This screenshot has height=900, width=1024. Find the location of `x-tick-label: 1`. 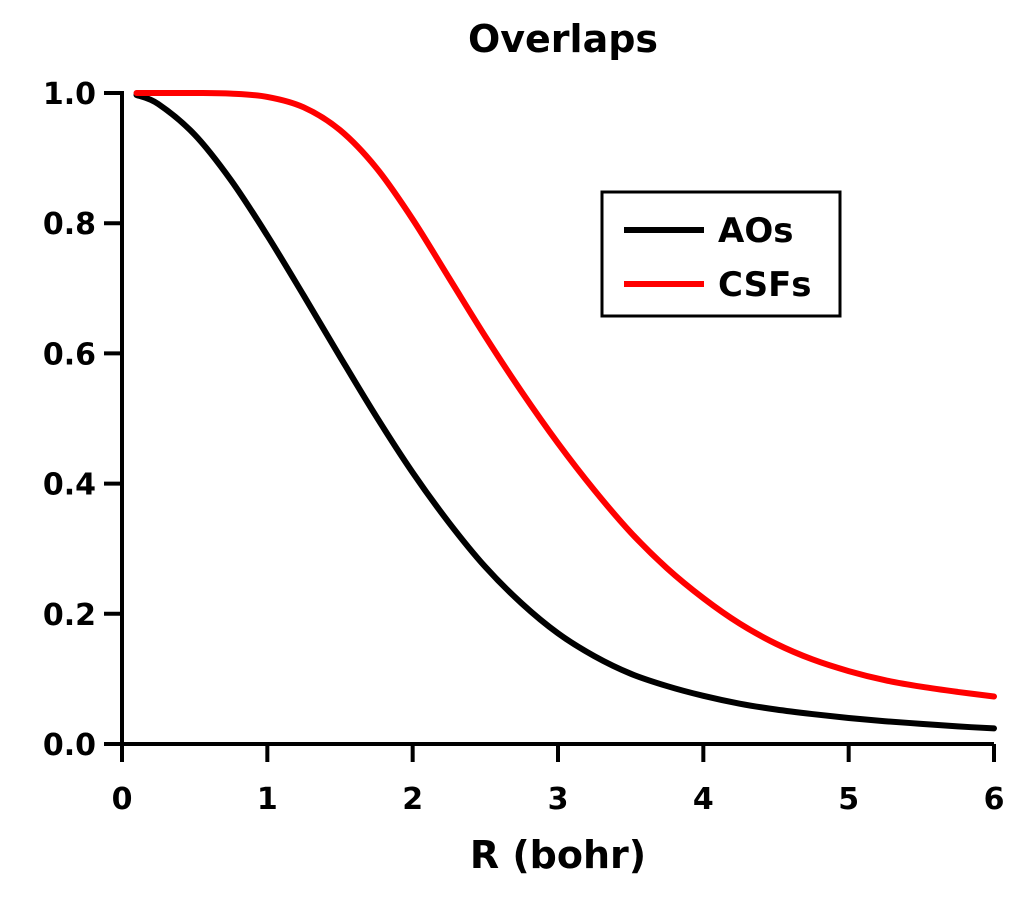

x-tick-label: 1 is located at coordinates (267, 799).